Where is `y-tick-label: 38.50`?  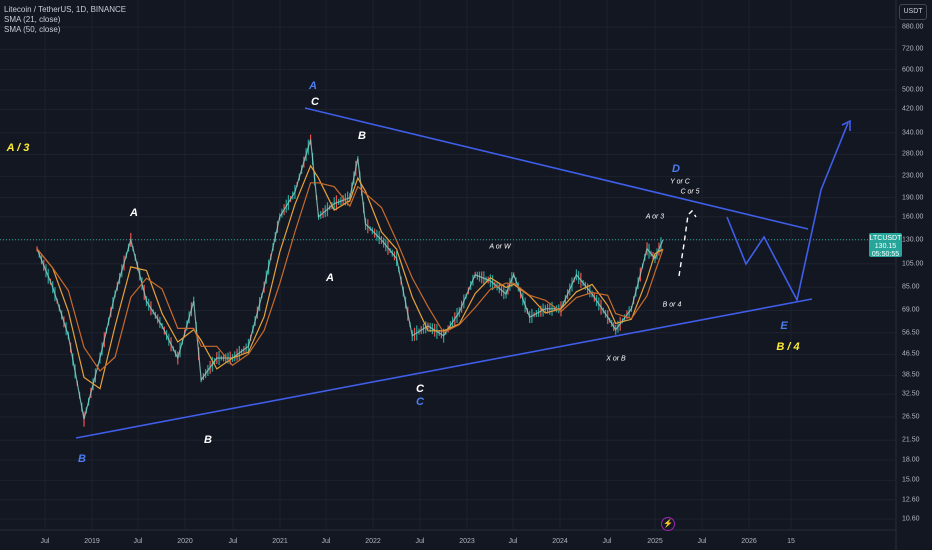
y-tick-label: 38.50 is located at coordinates (911, 375).